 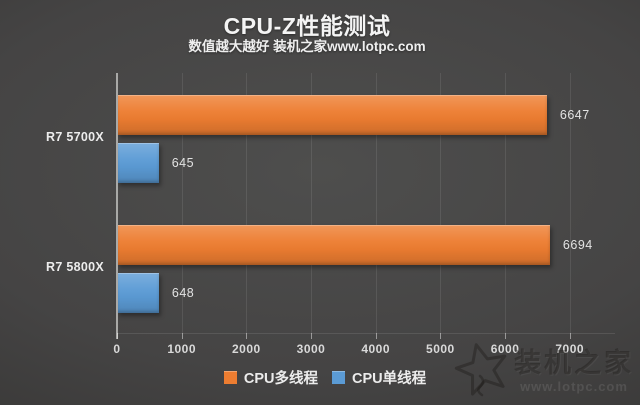 I want to click on x-axis-tick-label: 4000, so click(x=376, y=349).